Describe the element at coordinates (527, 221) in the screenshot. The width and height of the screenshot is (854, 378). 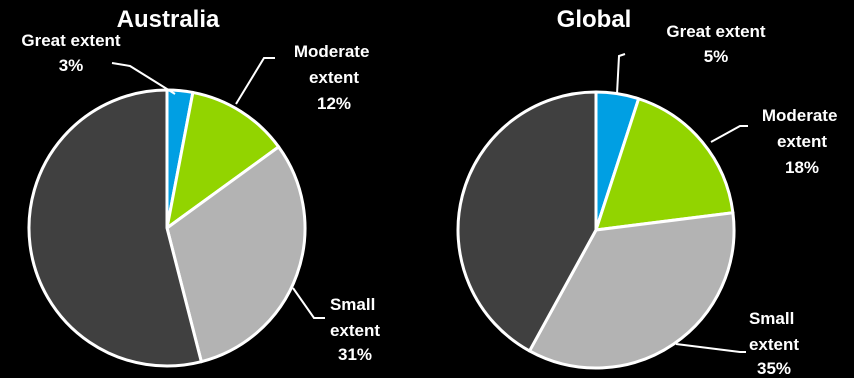
I see `pie-slice-remainder-global` at that location.